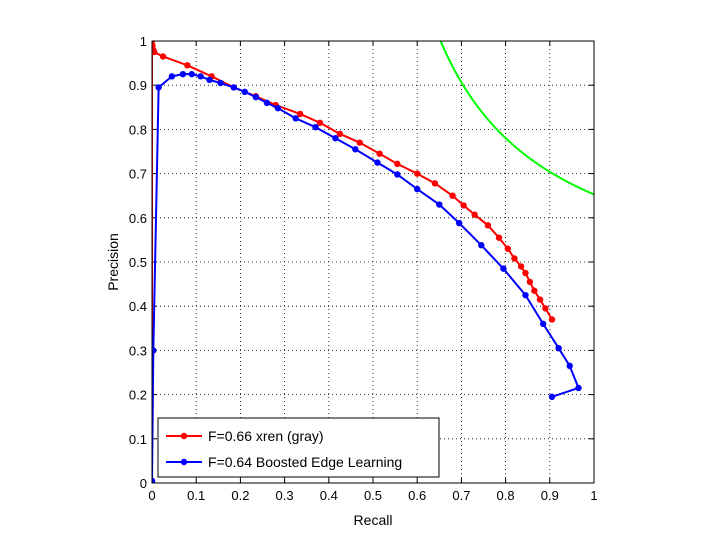 This screenshot has width=720, height=540. I want to click on x-tick-label: 0.2, so click(240, 495).